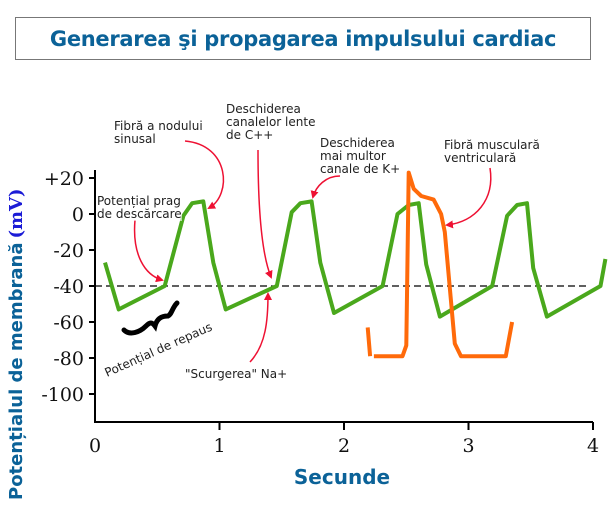  Describe the element at coordinates (16, 213) in the screenshot. I see `y-axis-unit: (mV)` at that location.